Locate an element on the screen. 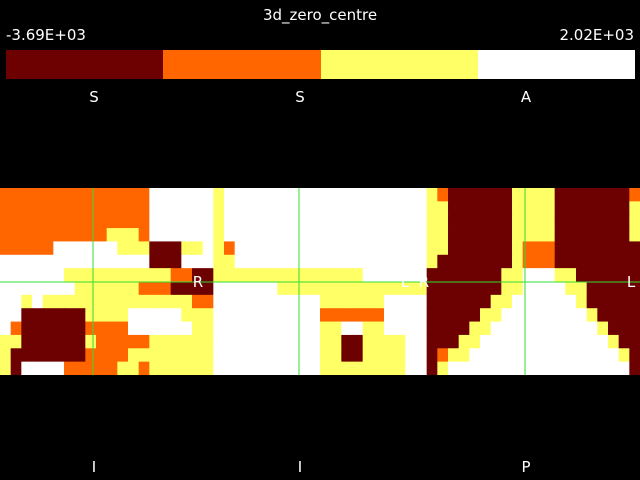 This screenshot has width=640, height=480. sagittal-view is located at coordinates (320, 281).